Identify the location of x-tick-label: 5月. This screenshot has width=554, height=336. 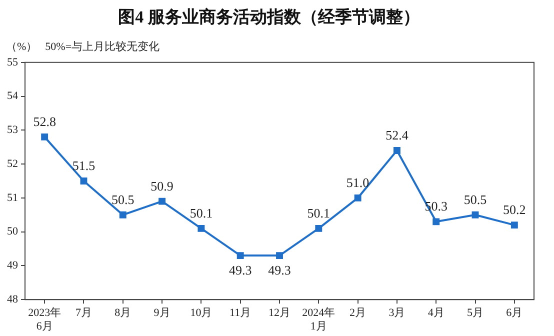
(475, 313).